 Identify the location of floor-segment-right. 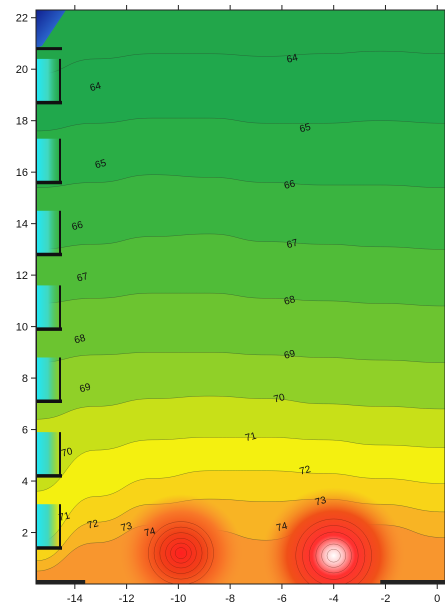
(412, 582).